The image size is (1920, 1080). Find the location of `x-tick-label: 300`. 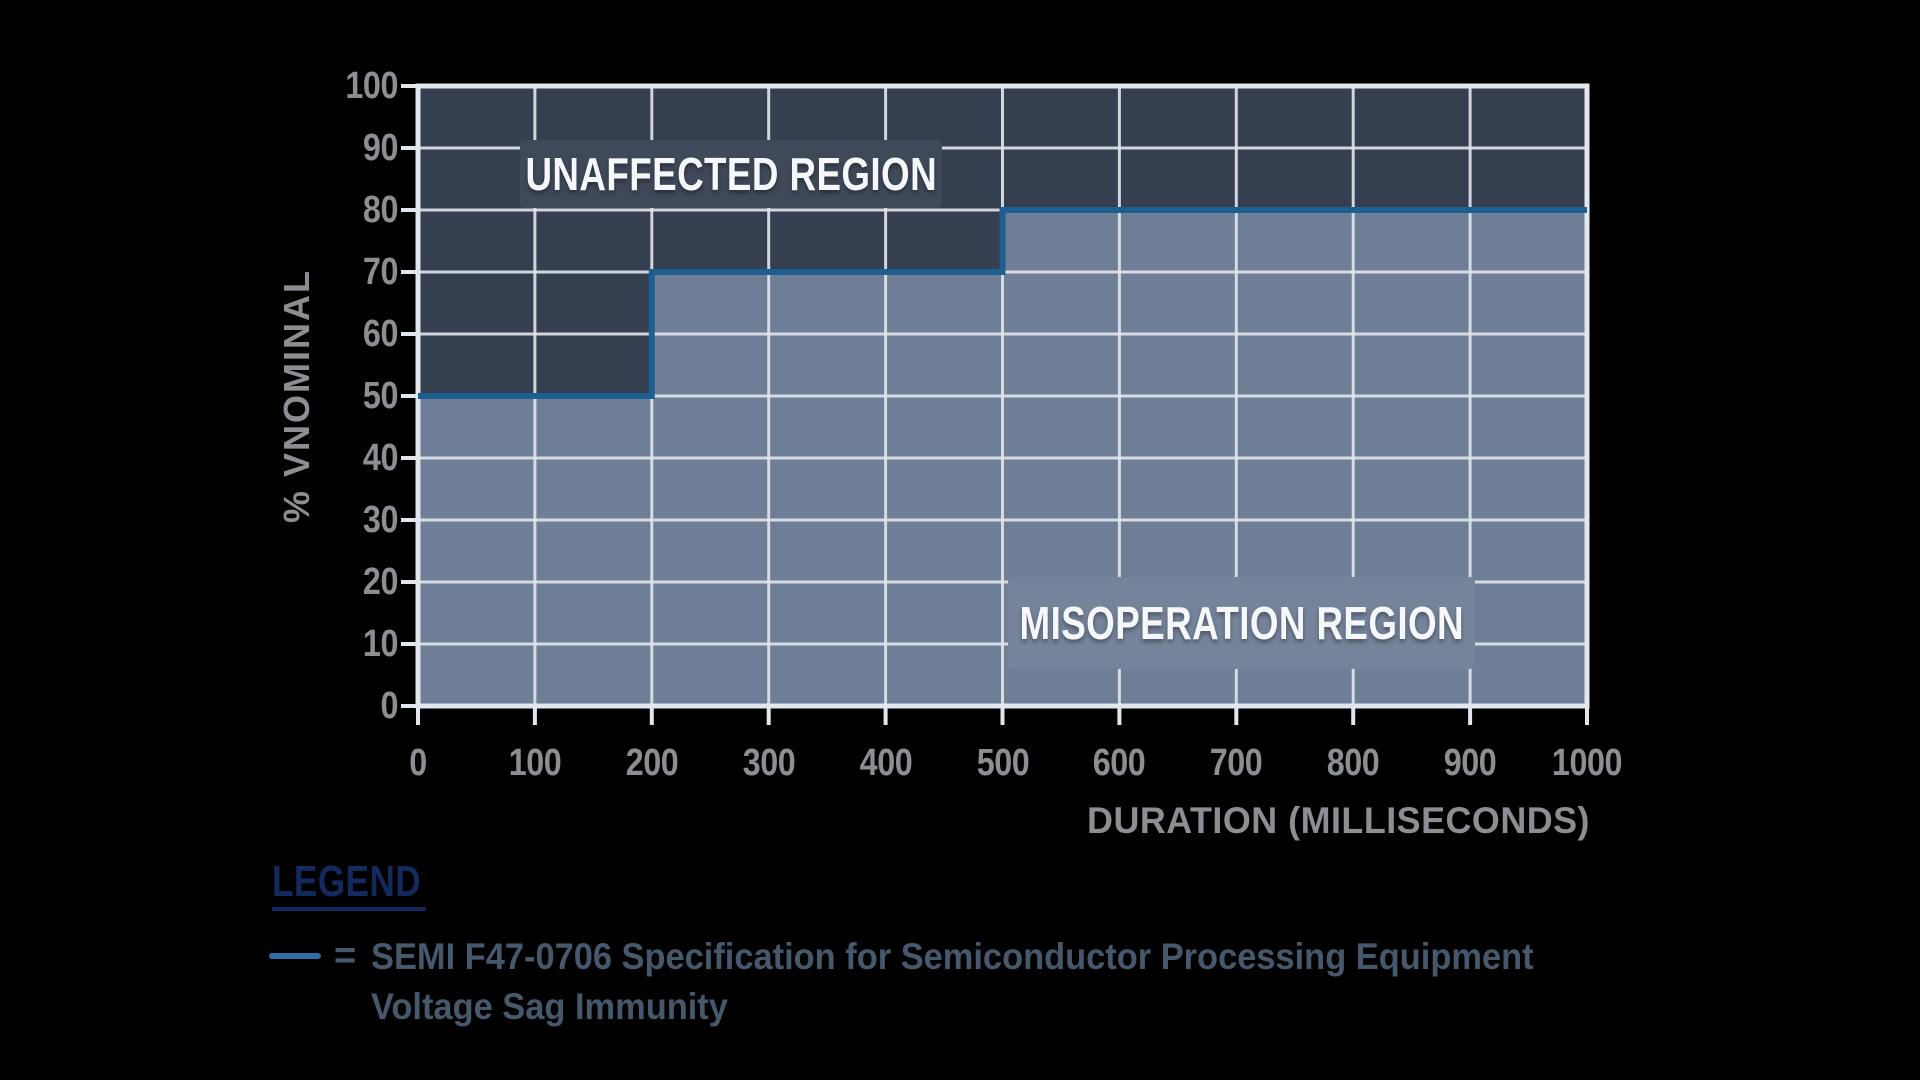

x-tick-label: 300 is located at coordinates (768, 763).